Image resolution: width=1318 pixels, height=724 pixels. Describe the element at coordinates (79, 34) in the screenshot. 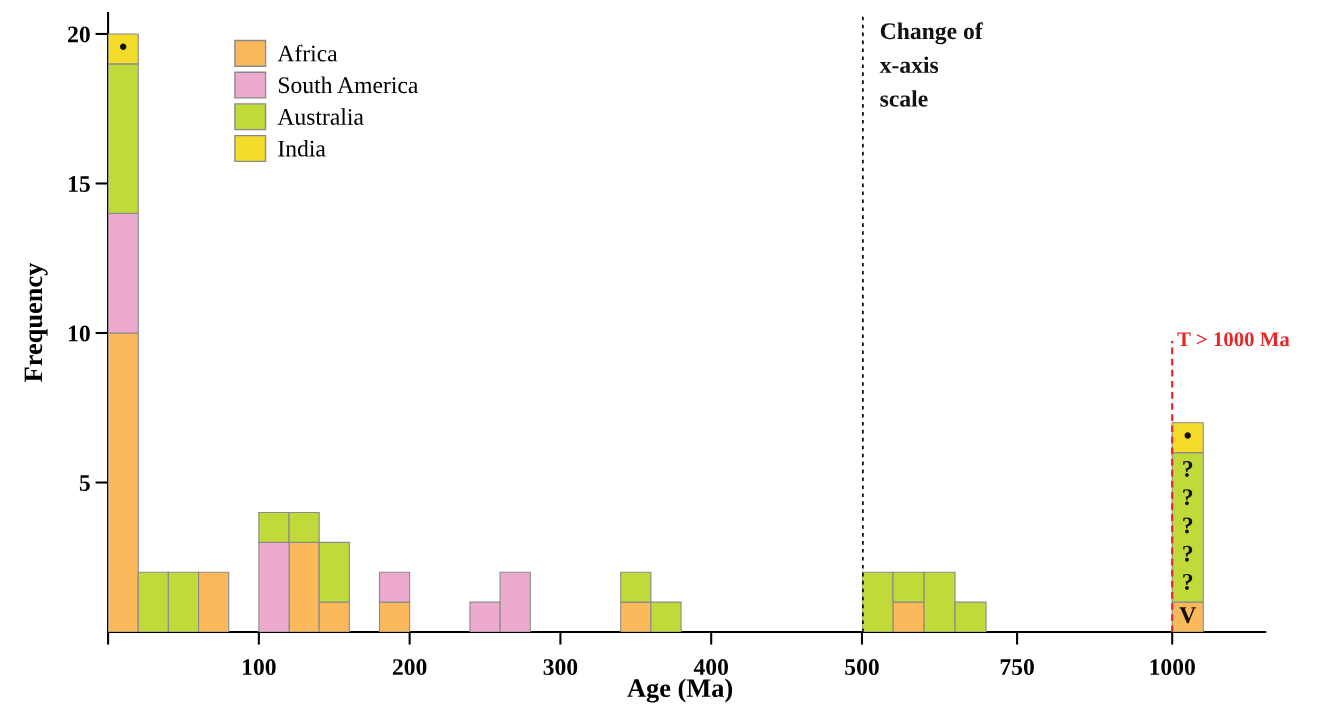

I see `y-tick-label: 20` at that location.